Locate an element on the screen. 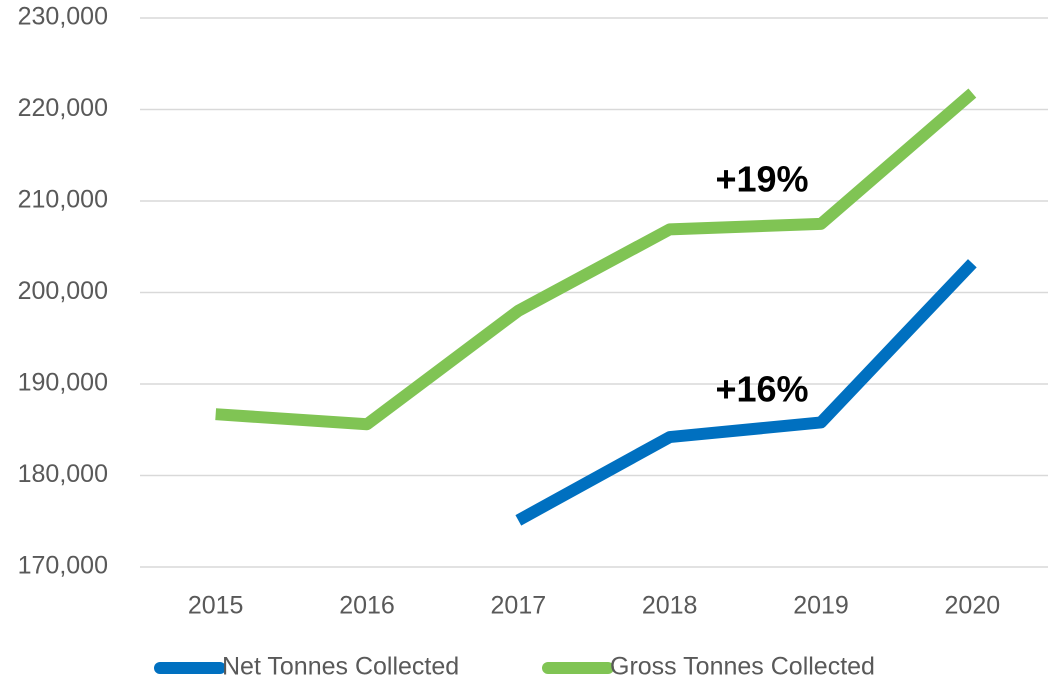 This screenshot has width=1051, height=688. y-tick-label: 170,000 is located at coordinates (63, 566).